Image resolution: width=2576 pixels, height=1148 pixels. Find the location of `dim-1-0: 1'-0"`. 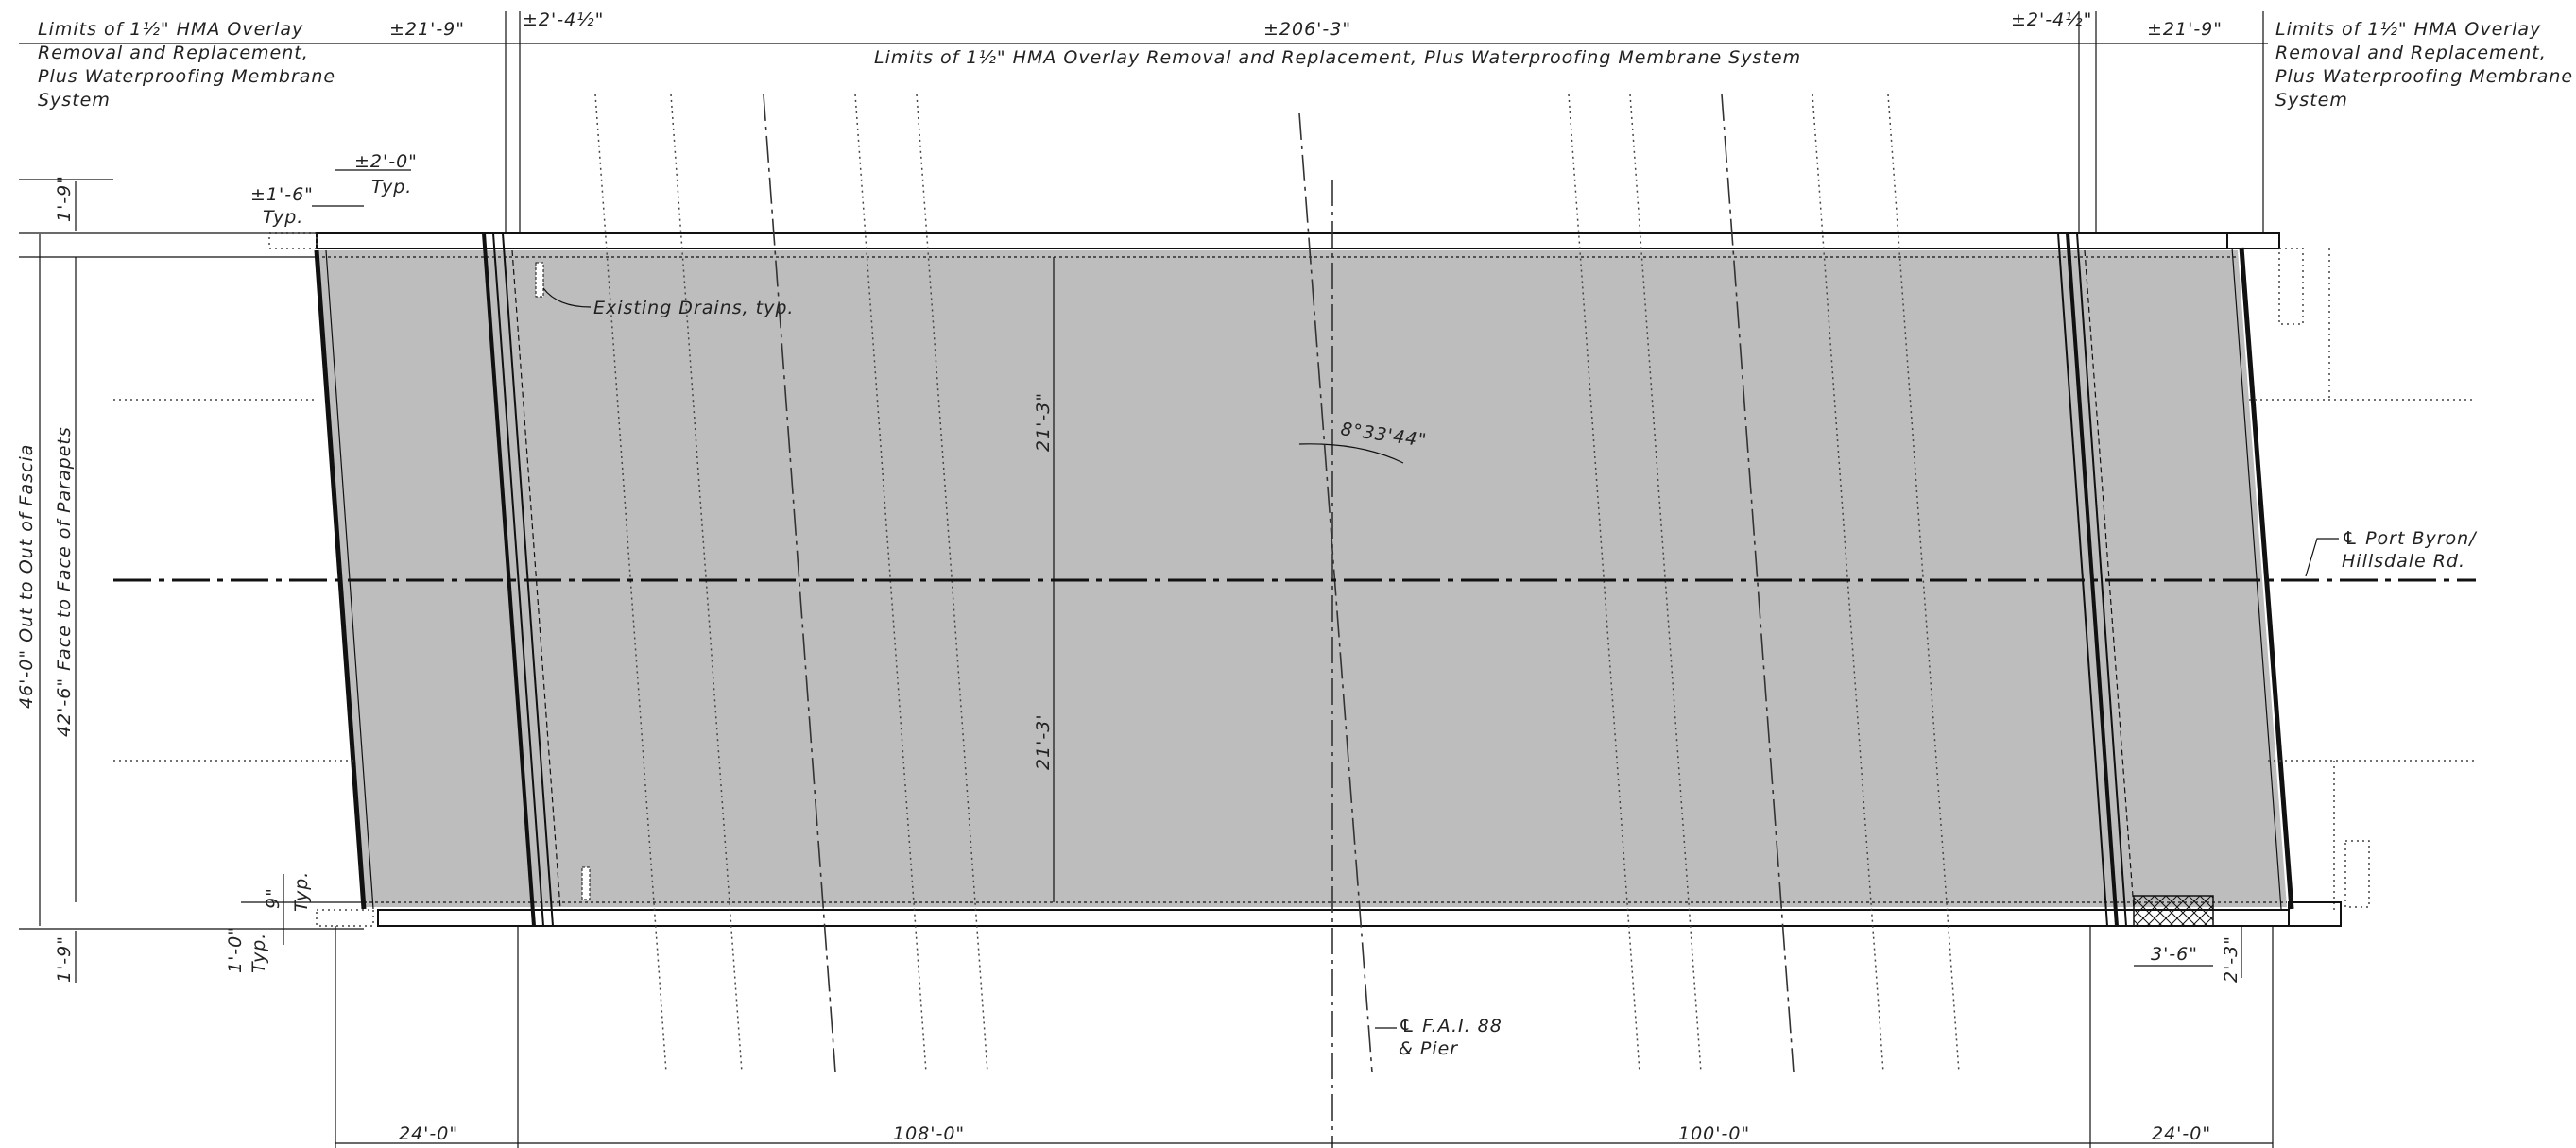

dim-1-0: 1'-0" is located at coordinates (235, 949).